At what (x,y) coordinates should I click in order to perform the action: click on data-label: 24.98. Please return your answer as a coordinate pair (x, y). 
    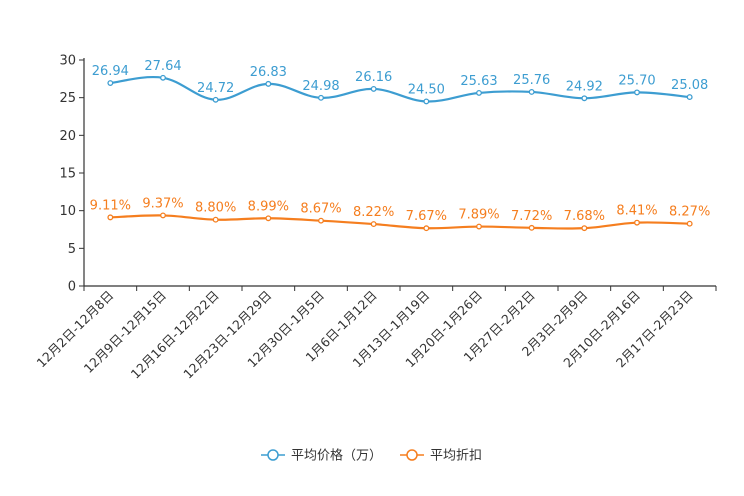
    Looking at the image, I should click on (320, 86).